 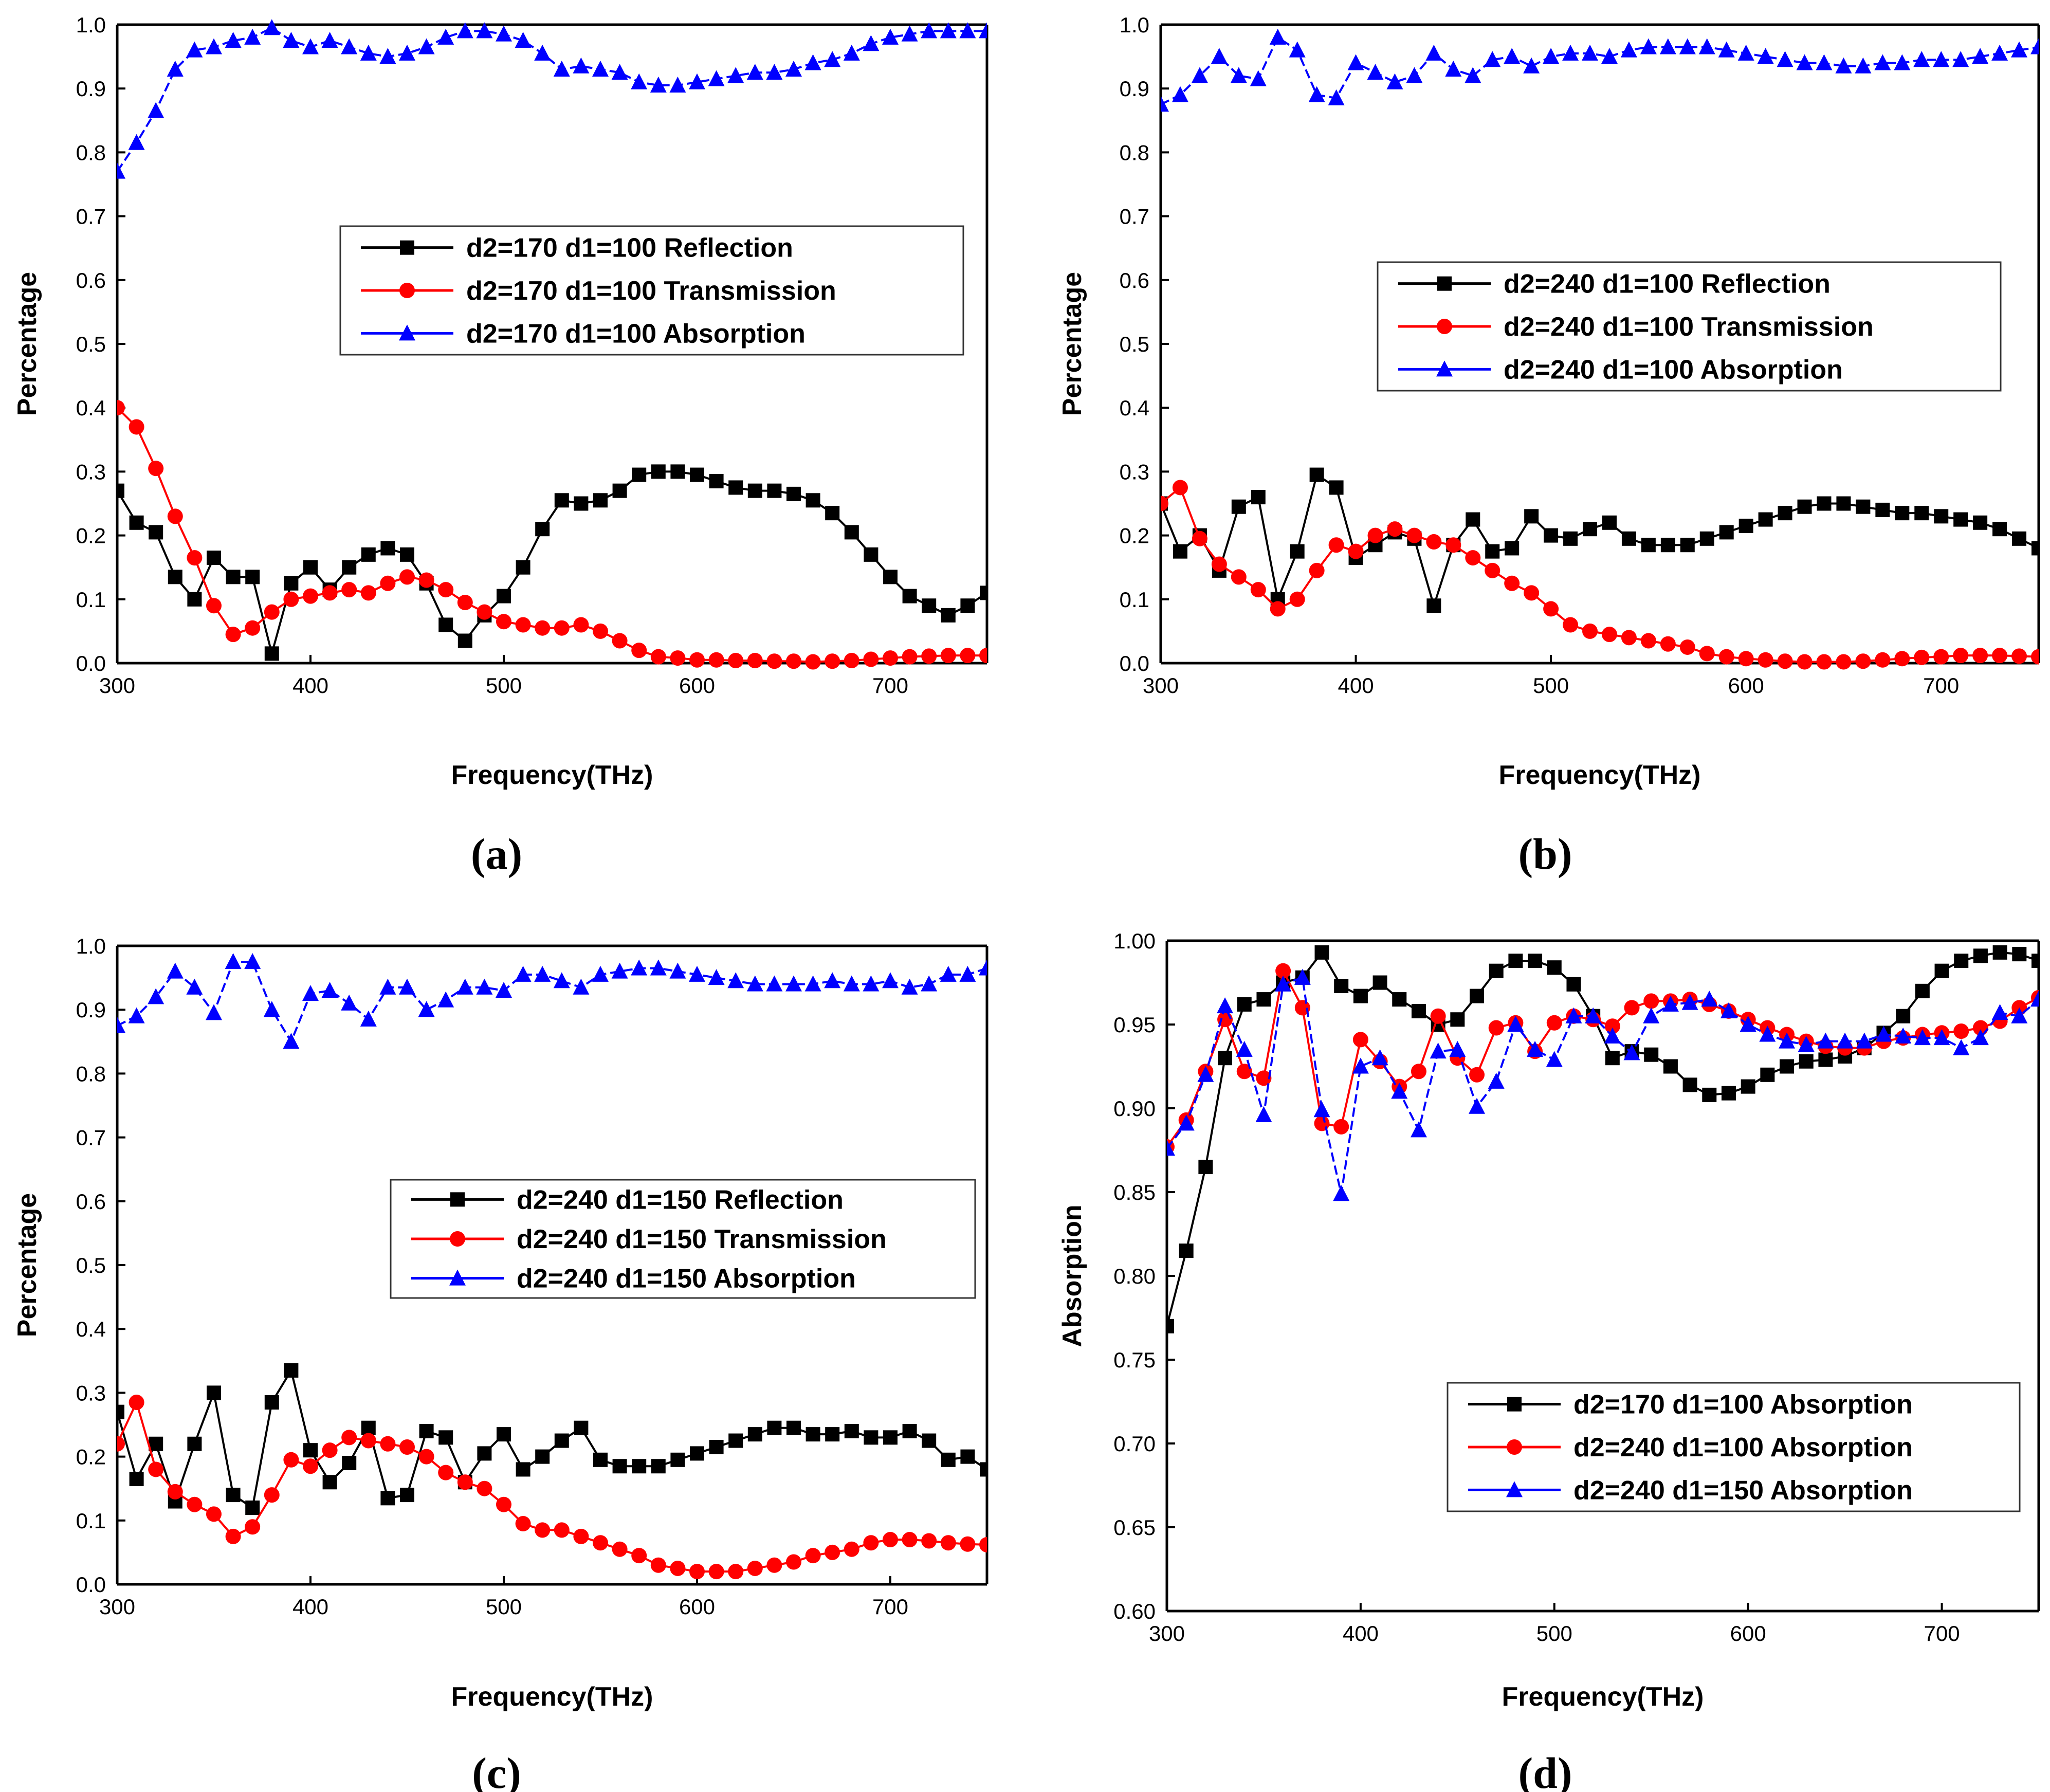 I want to click on y-tick-label: 0.7, so click(x=91, y=217).